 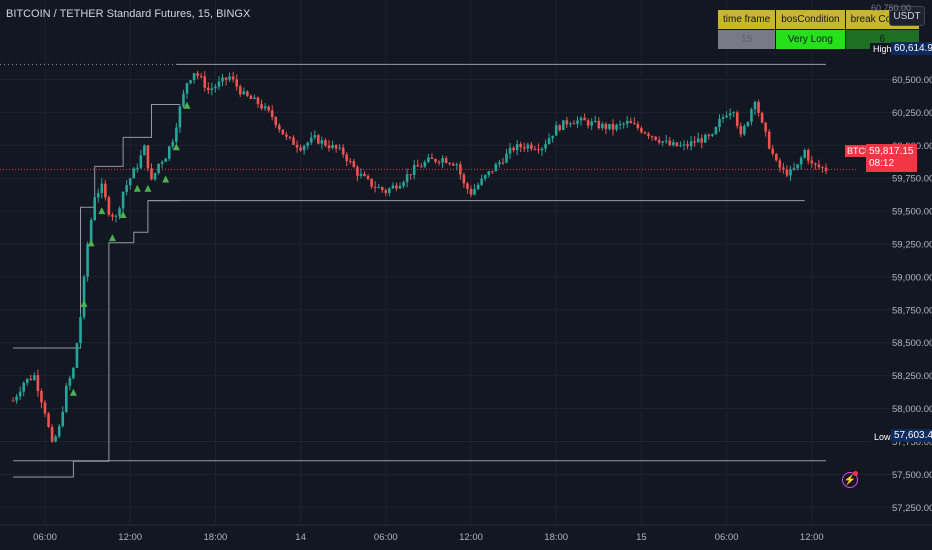 What do you see at coordinates (907, 16) in the screenshot?
I see `currency-button: USDT` at bounding box center [907, 16].